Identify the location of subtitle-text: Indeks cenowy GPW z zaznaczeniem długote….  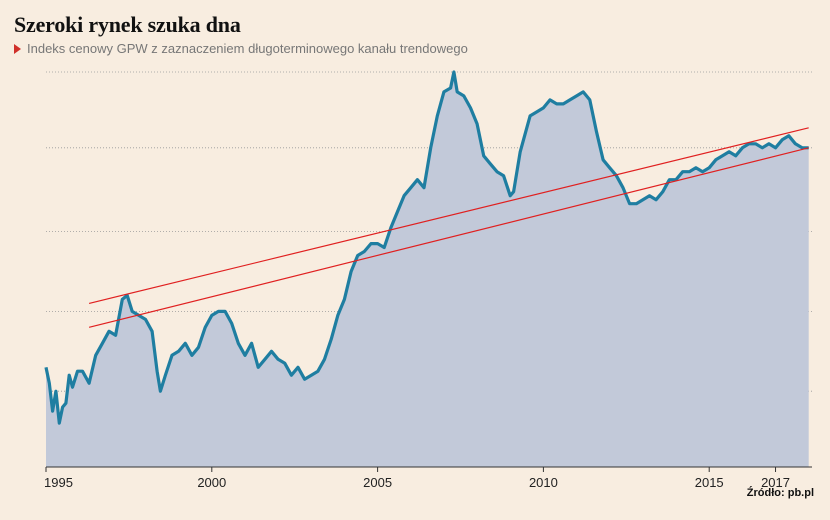
(247, 48).